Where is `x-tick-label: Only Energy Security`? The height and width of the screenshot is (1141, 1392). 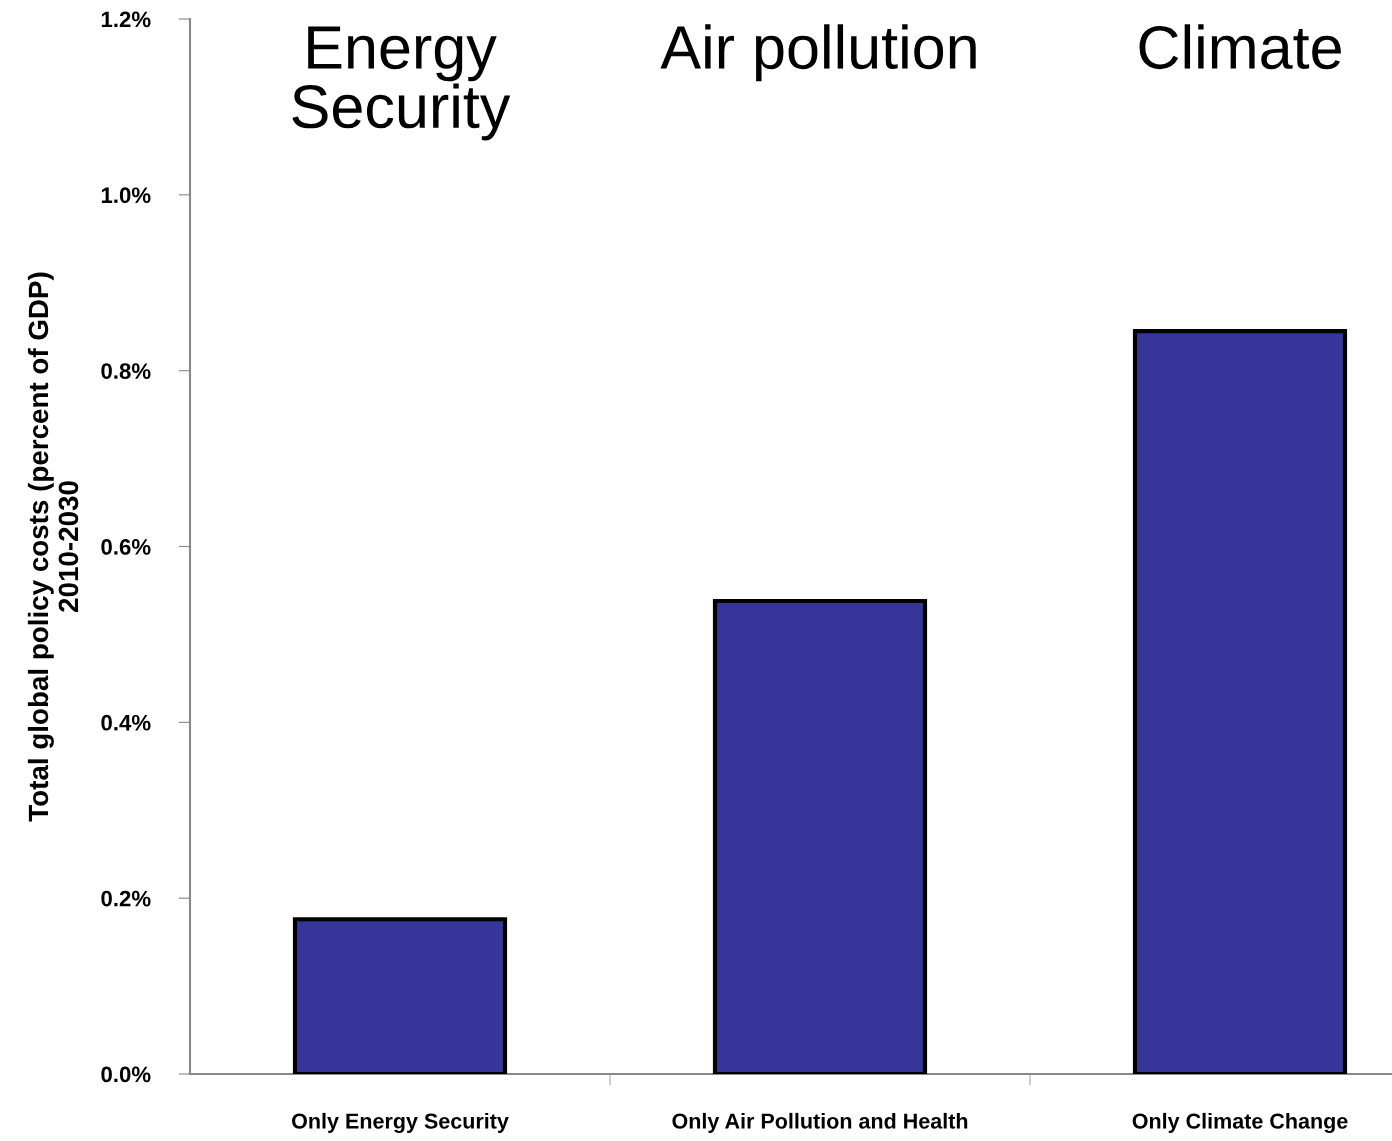 x-tick-label: Only Energy Security is located at coordinates (400, 1123).